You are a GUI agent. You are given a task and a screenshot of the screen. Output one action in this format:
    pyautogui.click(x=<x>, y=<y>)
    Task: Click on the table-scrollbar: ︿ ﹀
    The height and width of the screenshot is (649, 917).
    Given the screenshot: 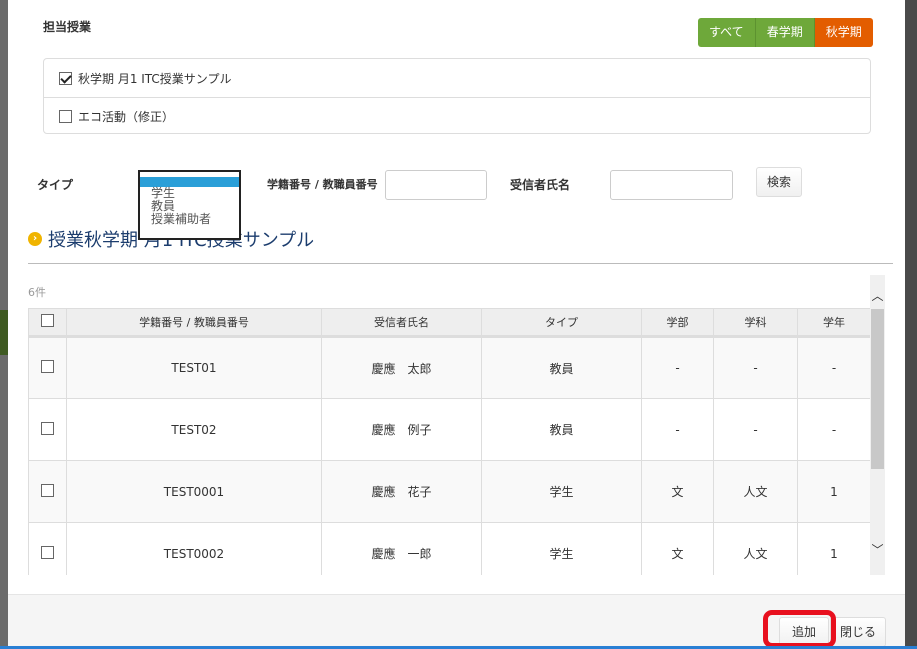 What is the action you would take?
    pyautogui.click(x=877, y=425)
    